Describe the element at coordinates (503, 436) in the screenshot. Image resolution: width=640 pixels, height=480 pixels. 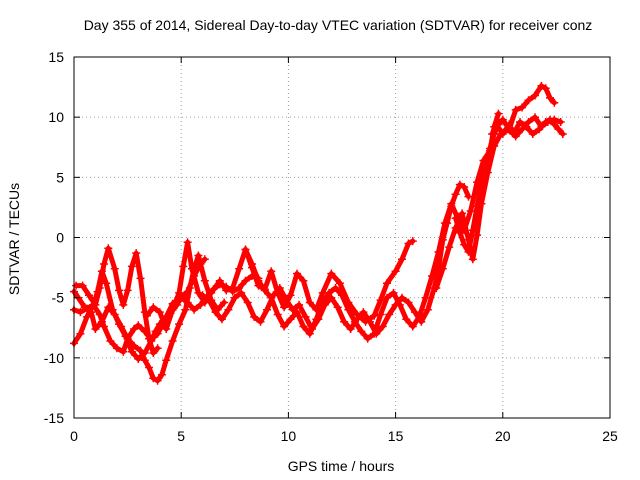
I see `x-tick-label: 20` at that location.